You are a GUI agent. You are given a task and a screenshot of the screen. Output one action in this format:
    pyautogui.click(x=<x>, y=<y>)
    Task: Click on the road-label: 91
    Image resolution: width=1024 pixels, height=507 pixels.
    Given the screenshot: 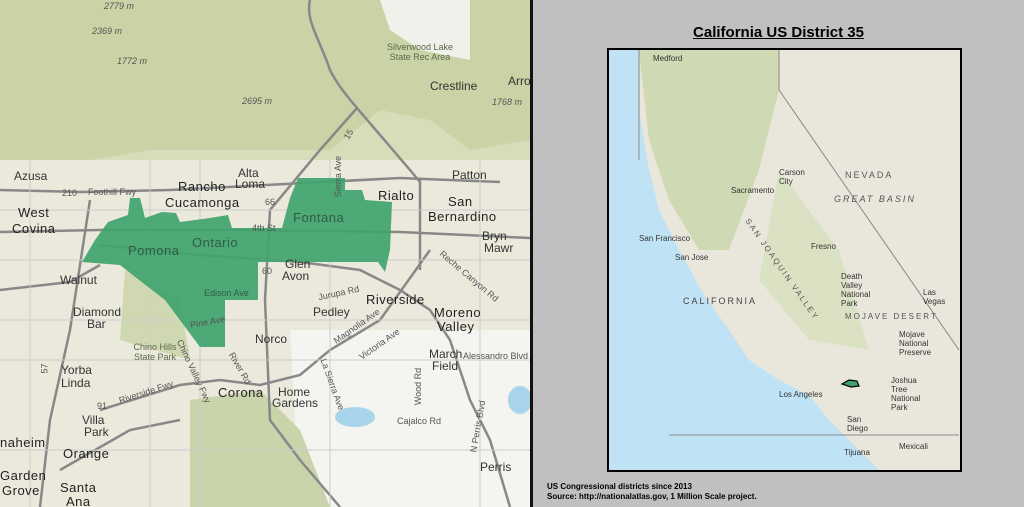 What is the action you would take?
    pyautogui.click(x=102, y=406)
    